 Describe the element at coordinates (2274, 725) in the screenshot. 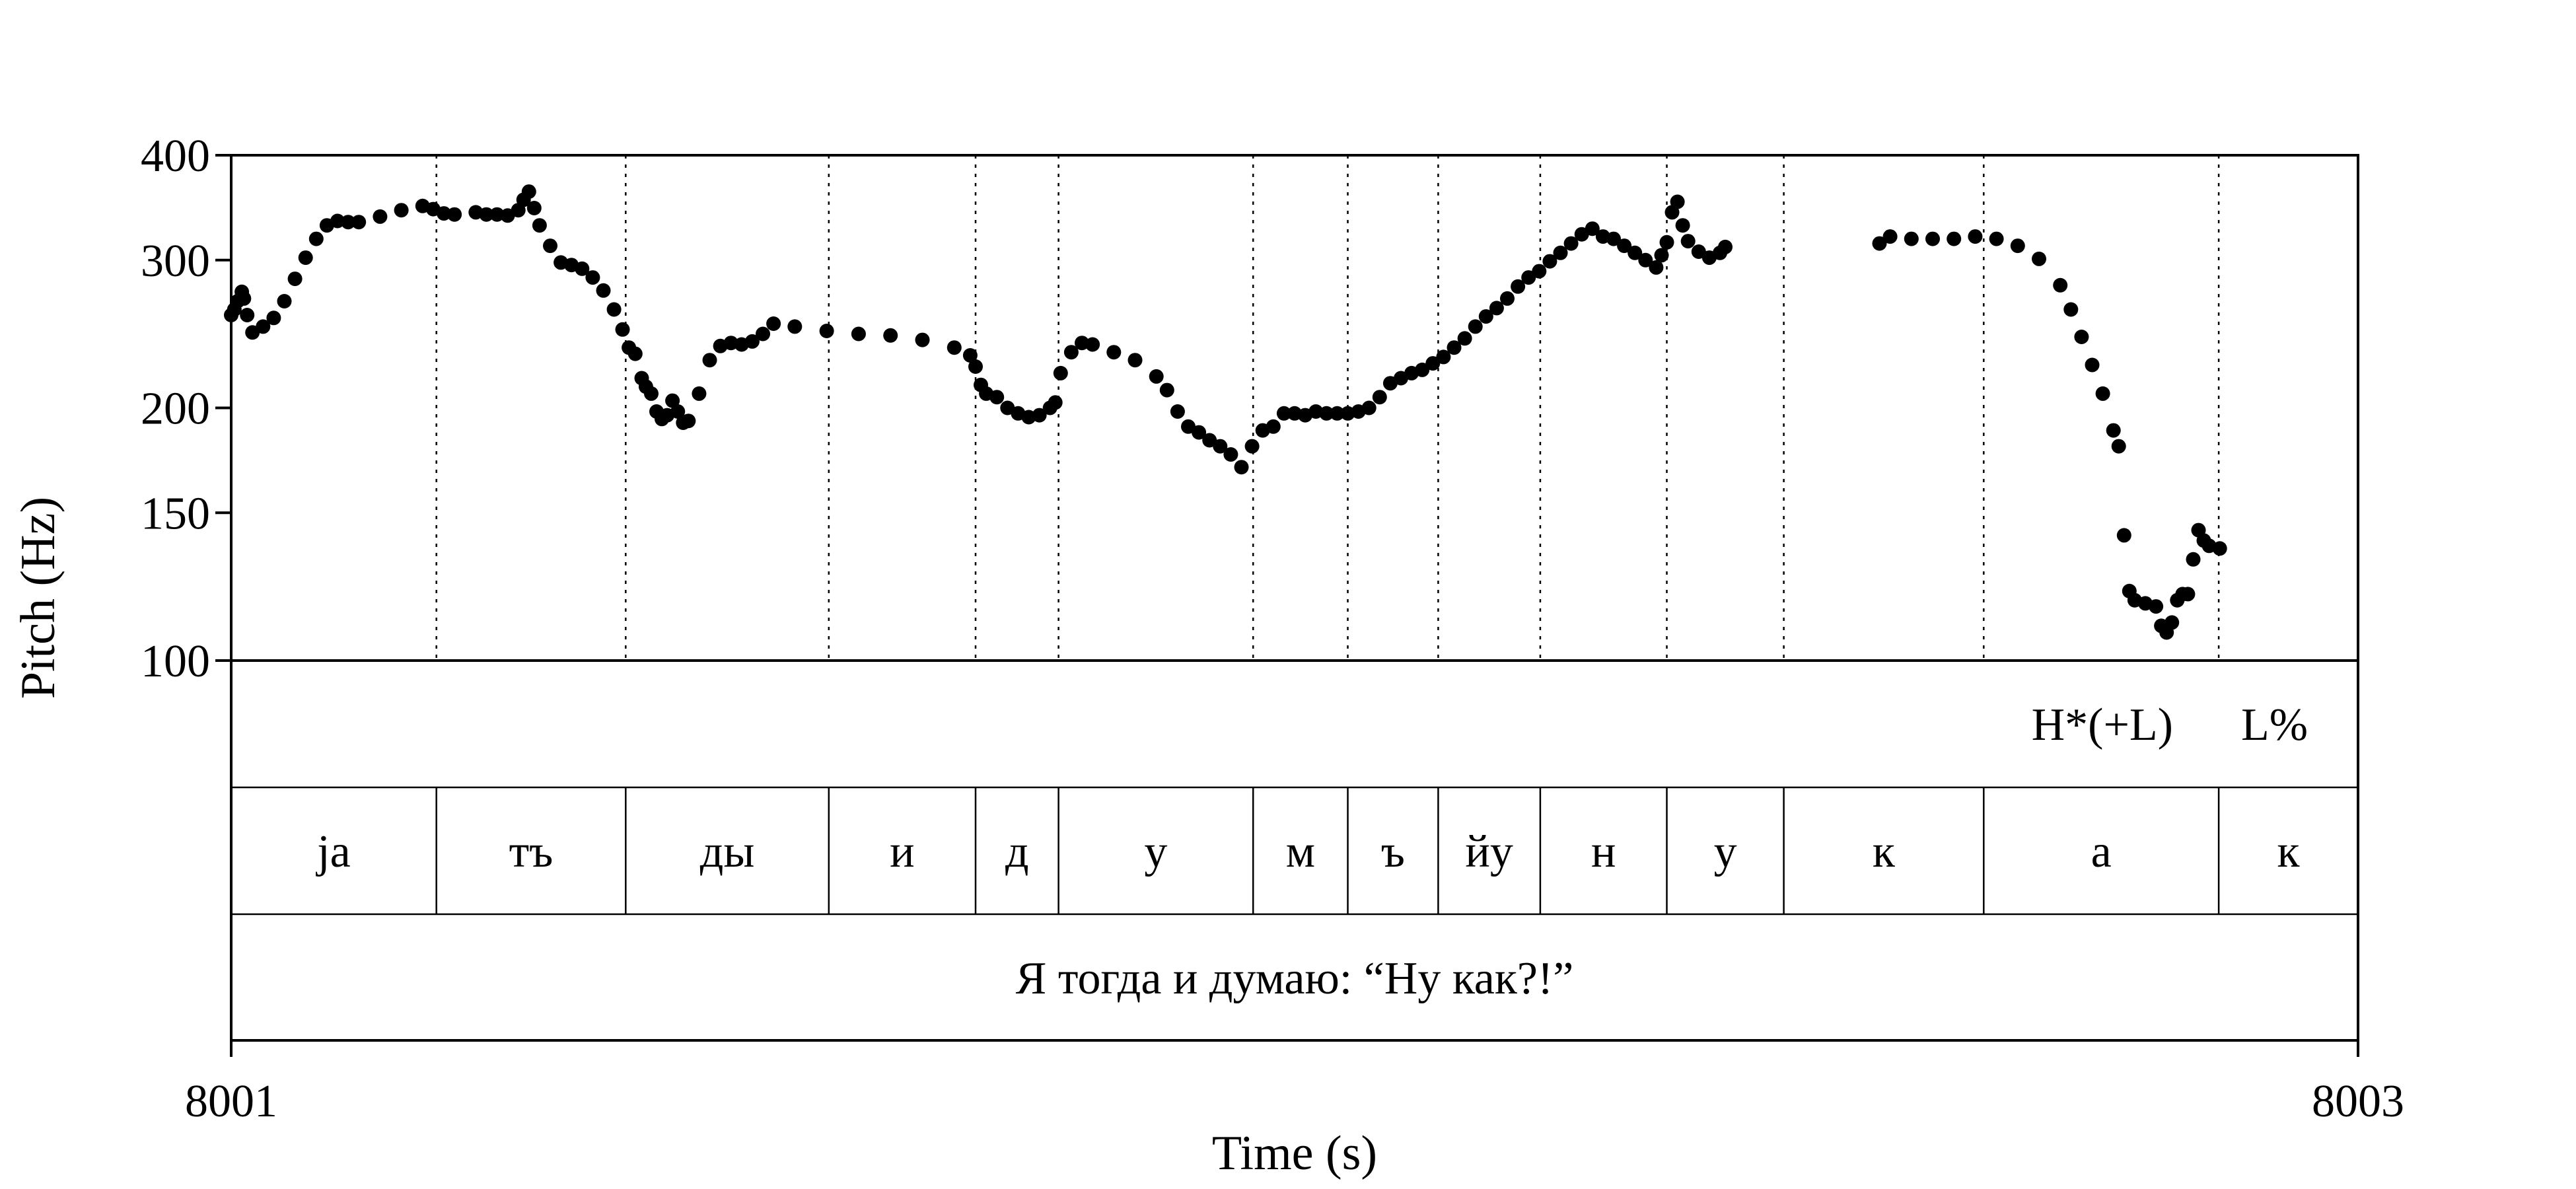

I see `tone-label: L%` at that location.